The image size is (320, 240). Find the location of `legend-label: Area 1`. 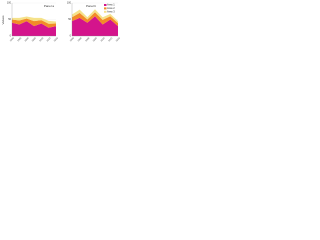

legend-label: Area 1 is located at coordinates (111, 5).